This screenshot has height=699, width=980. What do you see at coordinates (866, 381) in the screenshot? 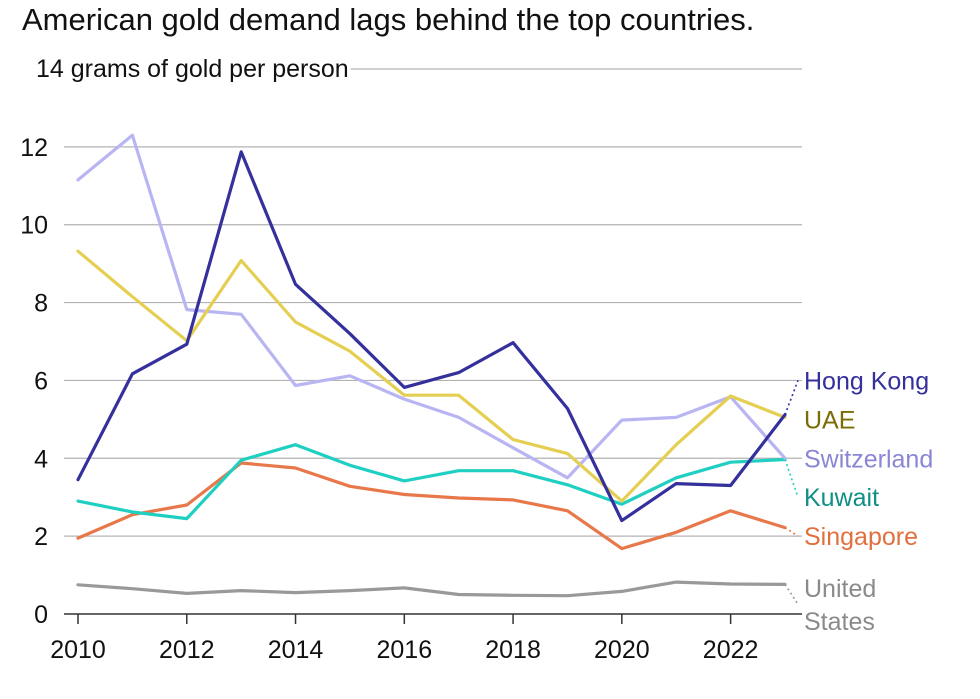
I see `series-label-hong-kong: Hong Kong` at bounding box center [866, 381].